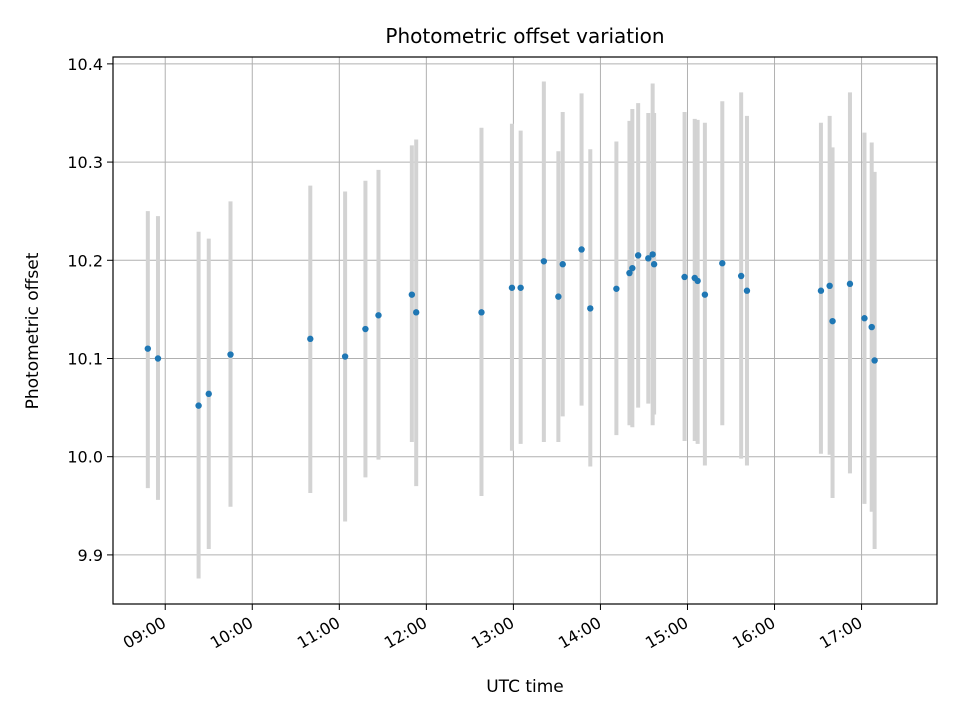  I want to click on y-tick-label: 10.2, so click(85, 260).